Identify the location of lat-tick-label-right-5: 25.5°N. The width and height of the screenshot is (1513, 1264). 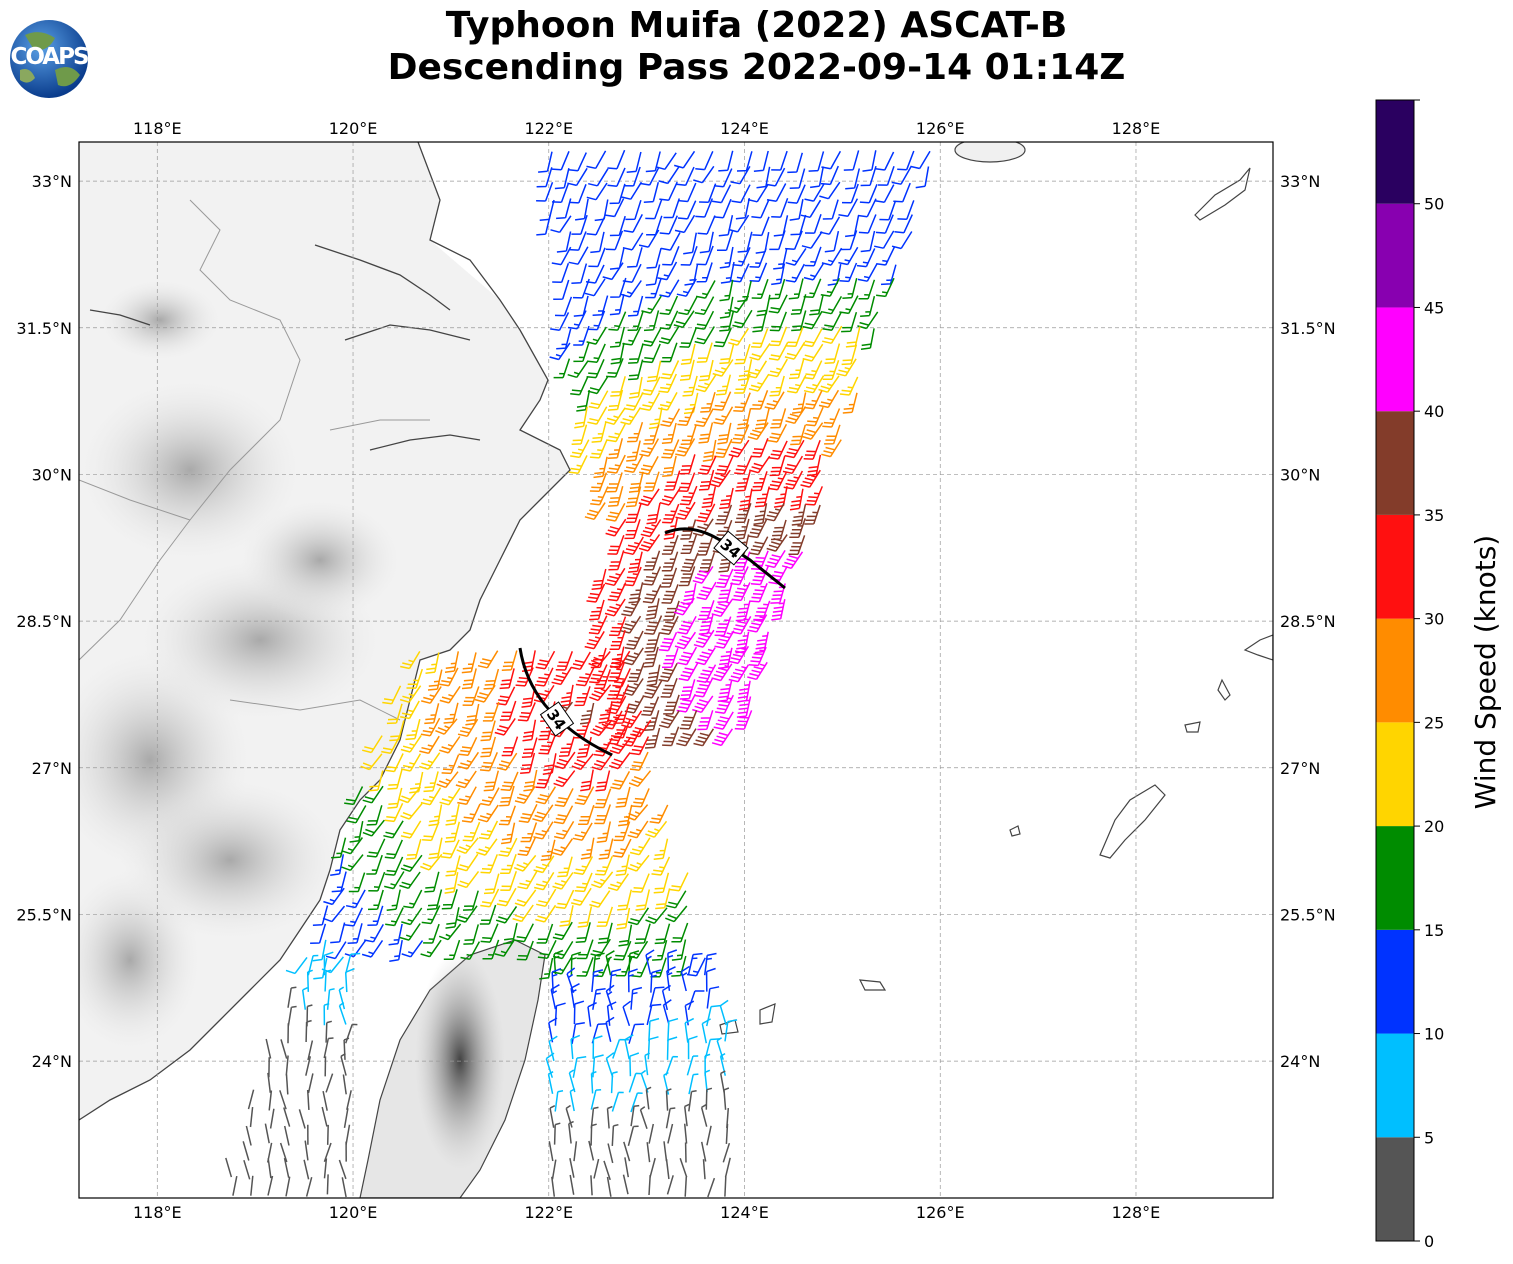
(1308, 914).